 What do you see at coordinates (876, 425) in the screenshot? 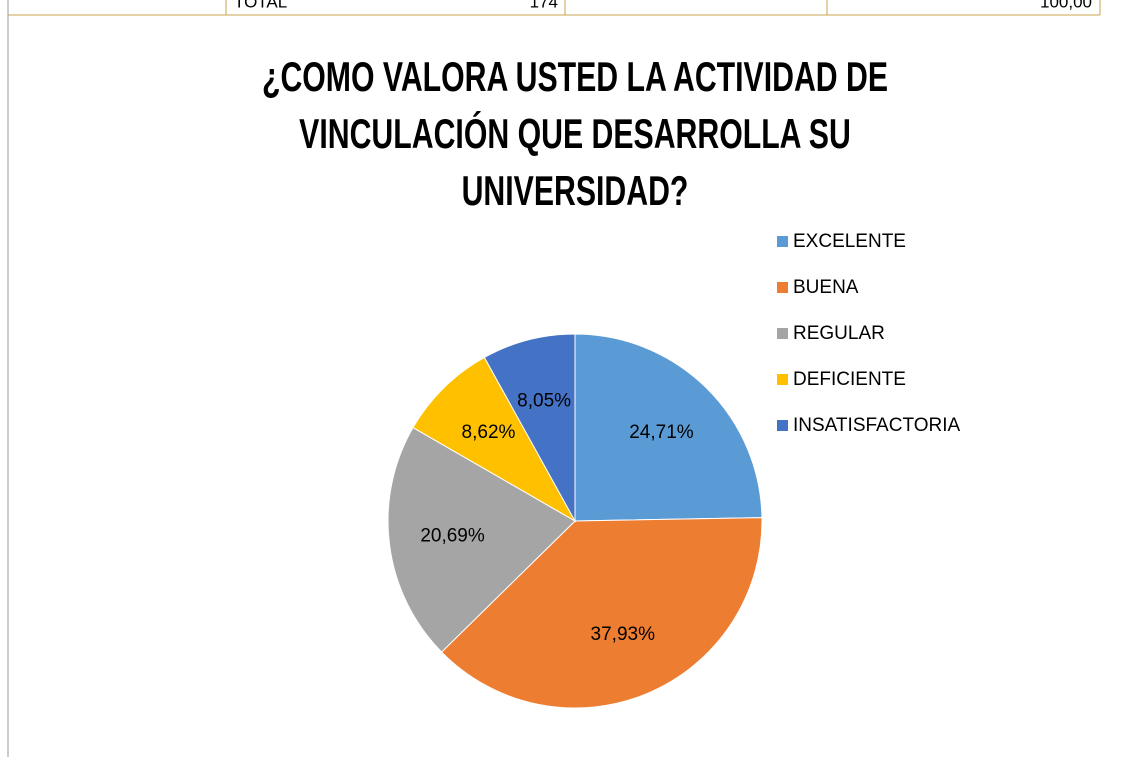
I see `legend-label: INSATISFACTORIA` at bounding box center [876, 425].